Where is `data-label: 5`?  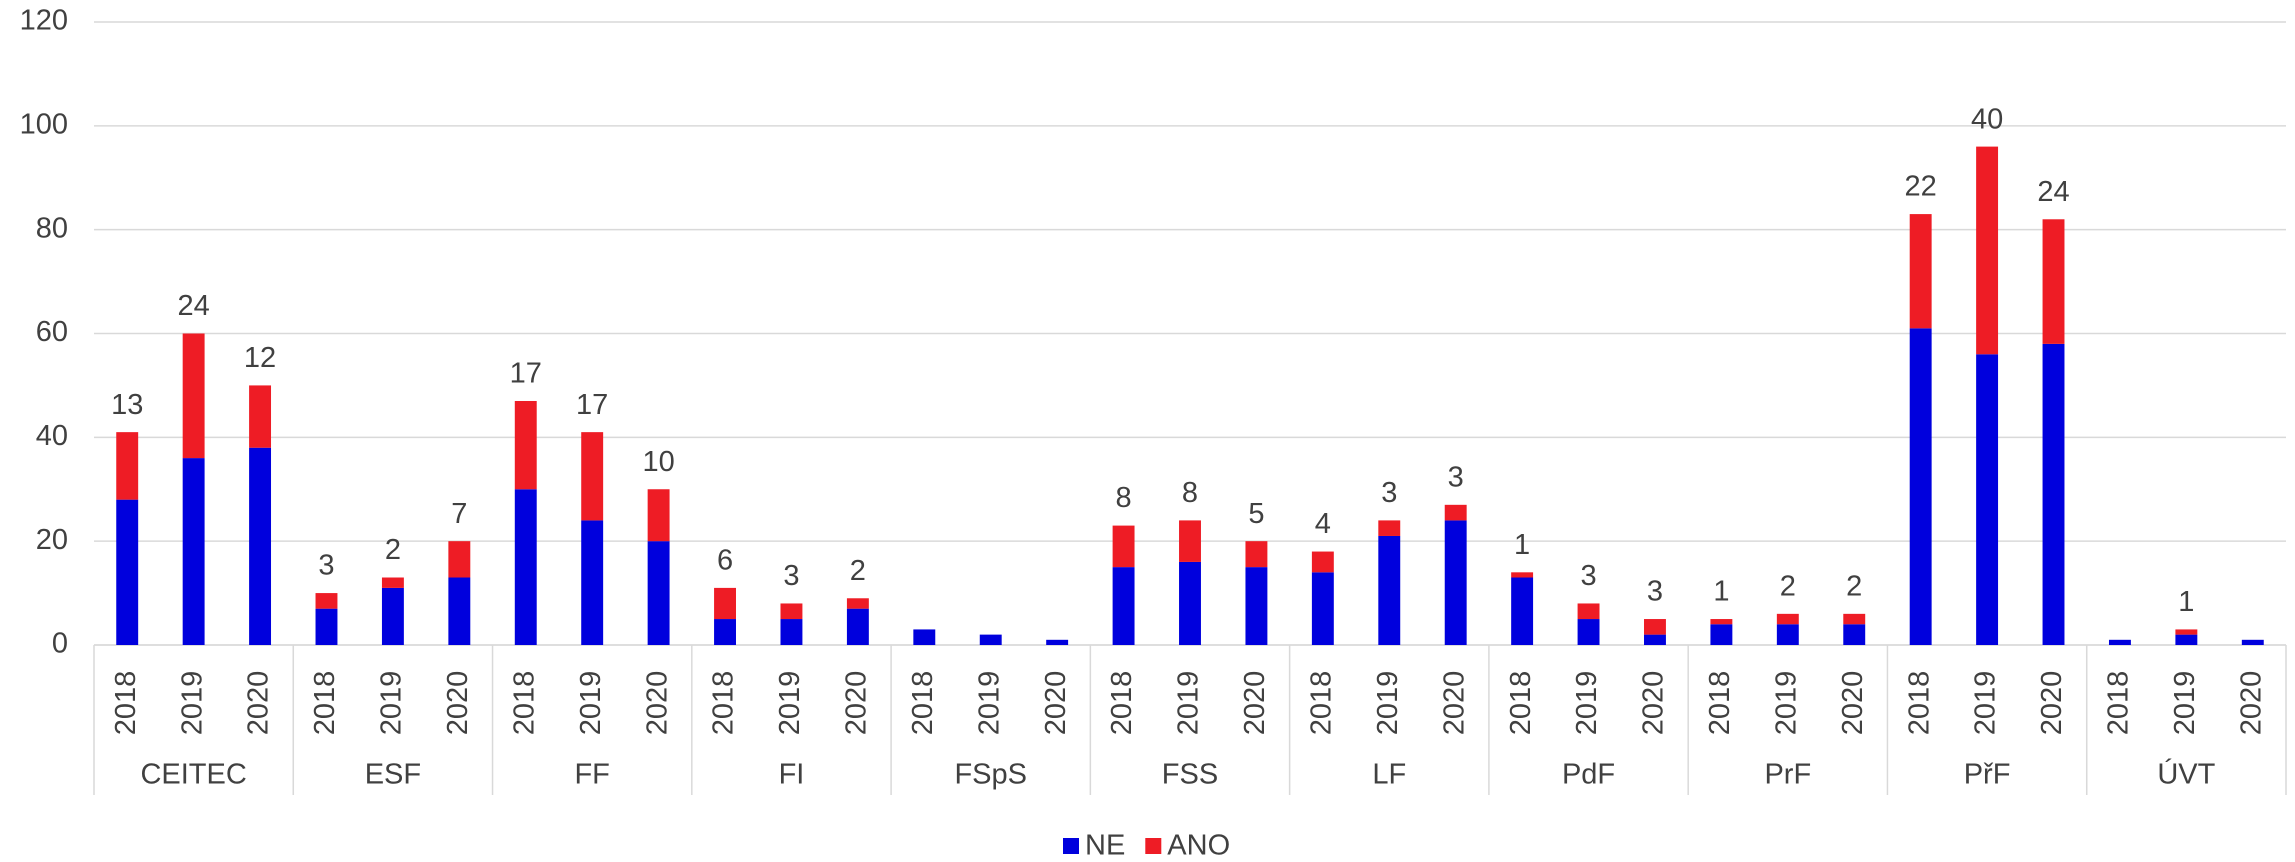 data-label: 5 is located at coordinates (1256, 514).